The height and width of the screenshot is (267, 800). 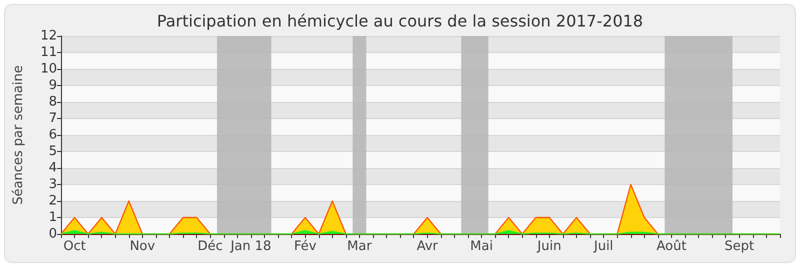 What do you see at coordinates (359, 246) in the screenshot?
I see `x-tick-label: Mar` at bounding box center [359, 246].